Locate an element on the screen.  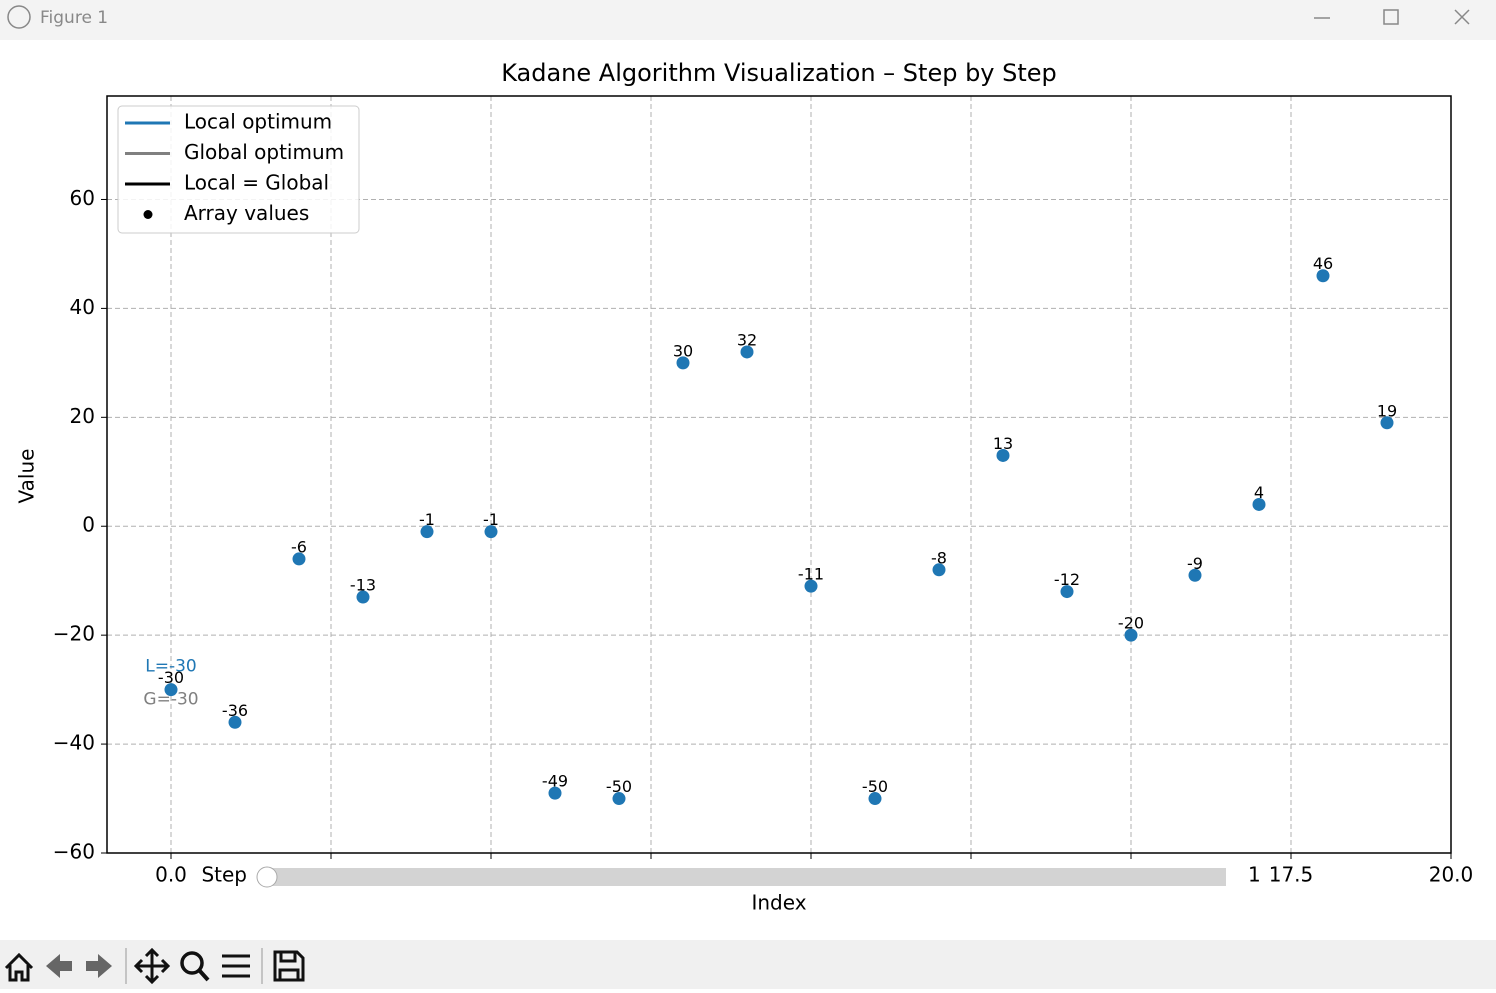
save-button is located at coordinates (289, 966).